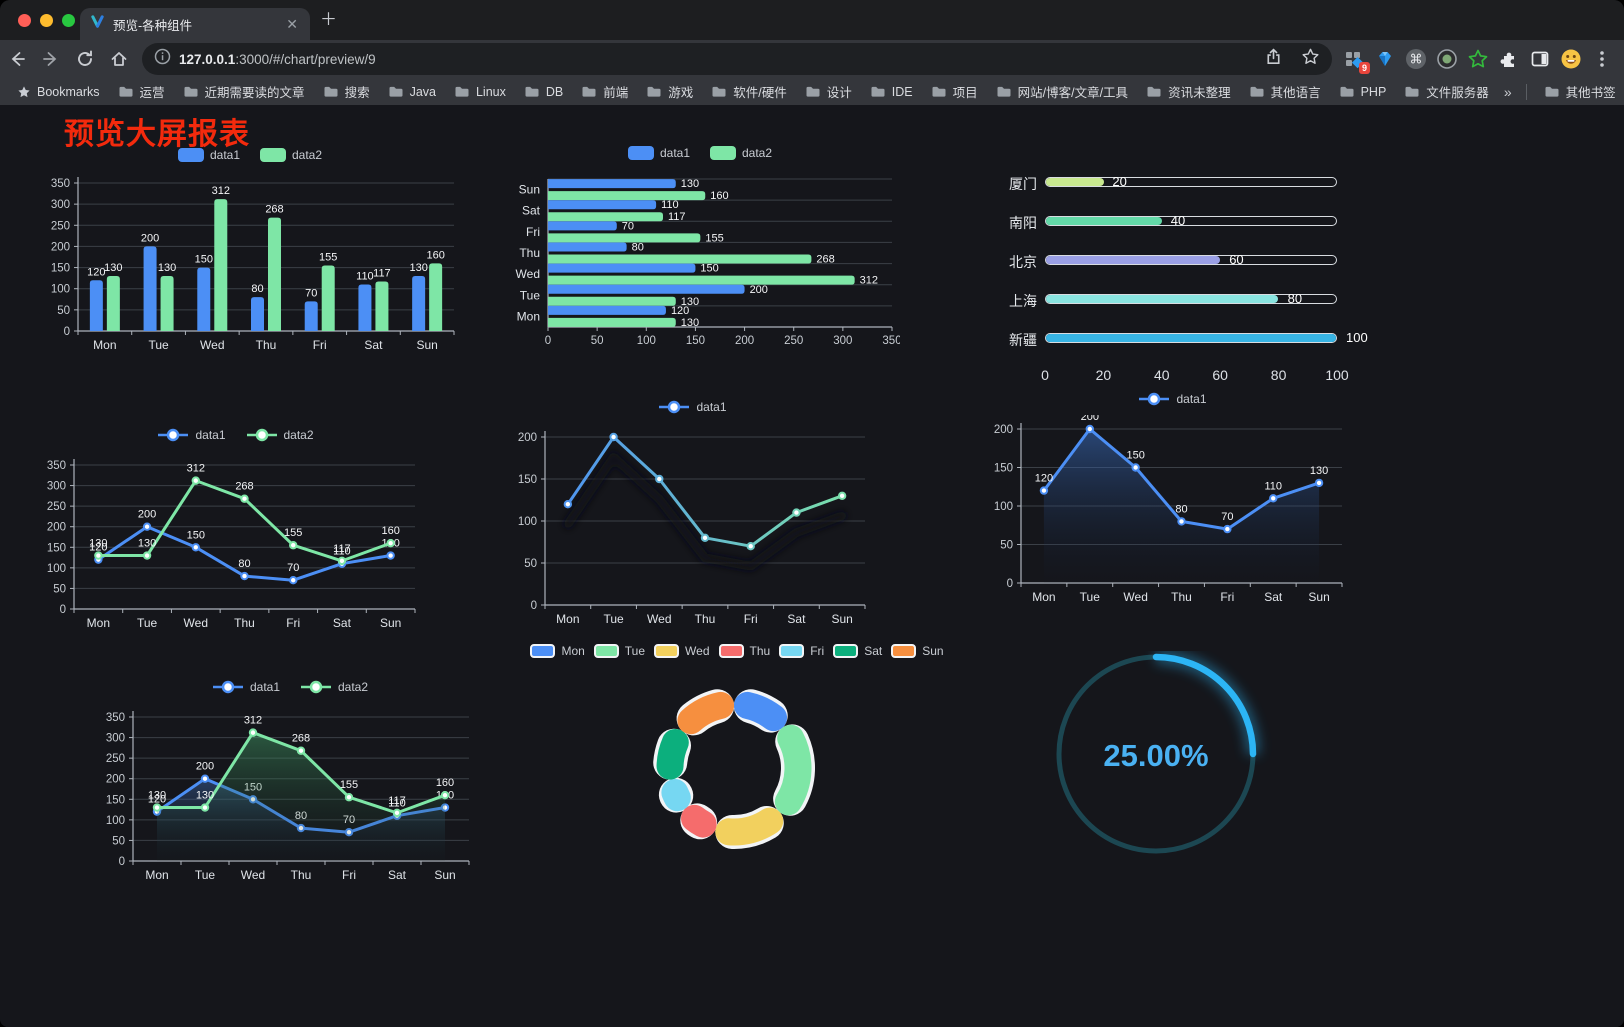 Image resolution: width=1624 pixels, height=1027 pixels. What do you see at coordinates (480, 91) in the screenshot?
I see `bookmark-folder: Linux` at bounding box center [480, 91].